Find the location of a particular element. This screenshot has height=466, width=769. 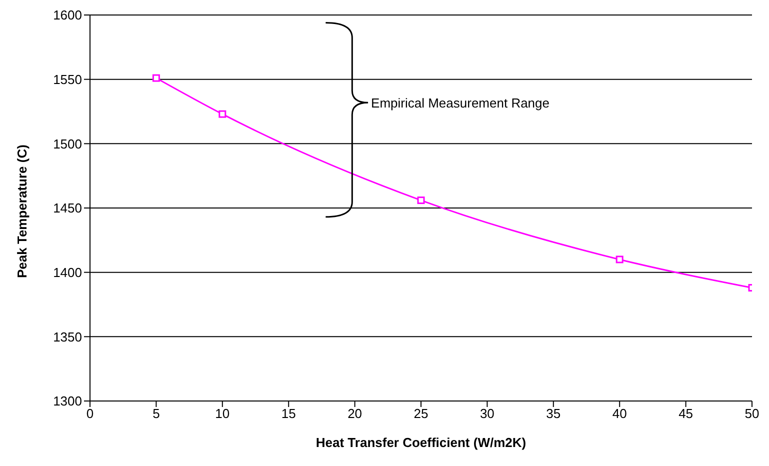

x-tick-label: 40 is located at coordinates (619, 414).